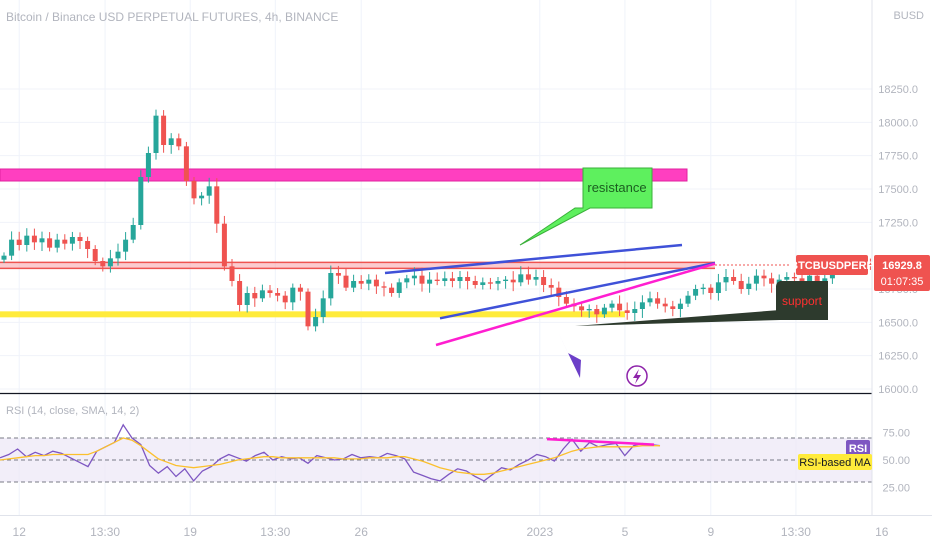  What do you see at coordinates (191, 532) in the screenshot?
I see `time-tick-label: 19` at bounding box center [191, 532].